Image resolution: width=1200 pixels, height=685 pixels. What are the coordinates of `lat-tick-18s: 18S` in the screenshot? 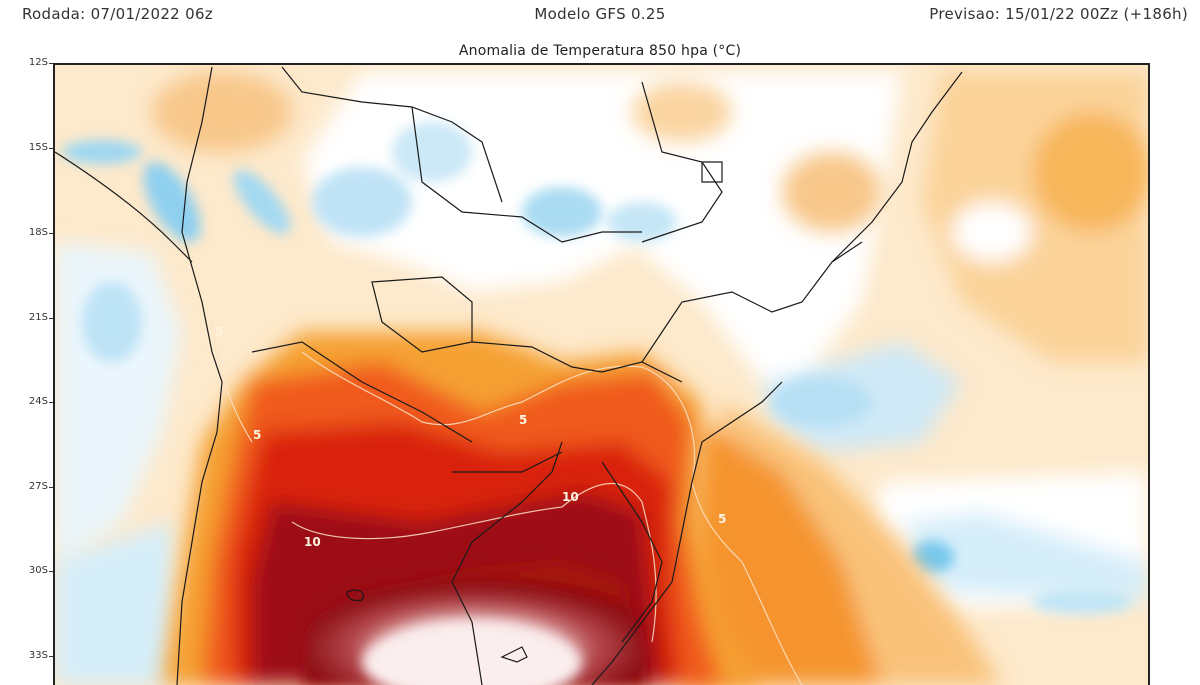 It's located at (27, 232).